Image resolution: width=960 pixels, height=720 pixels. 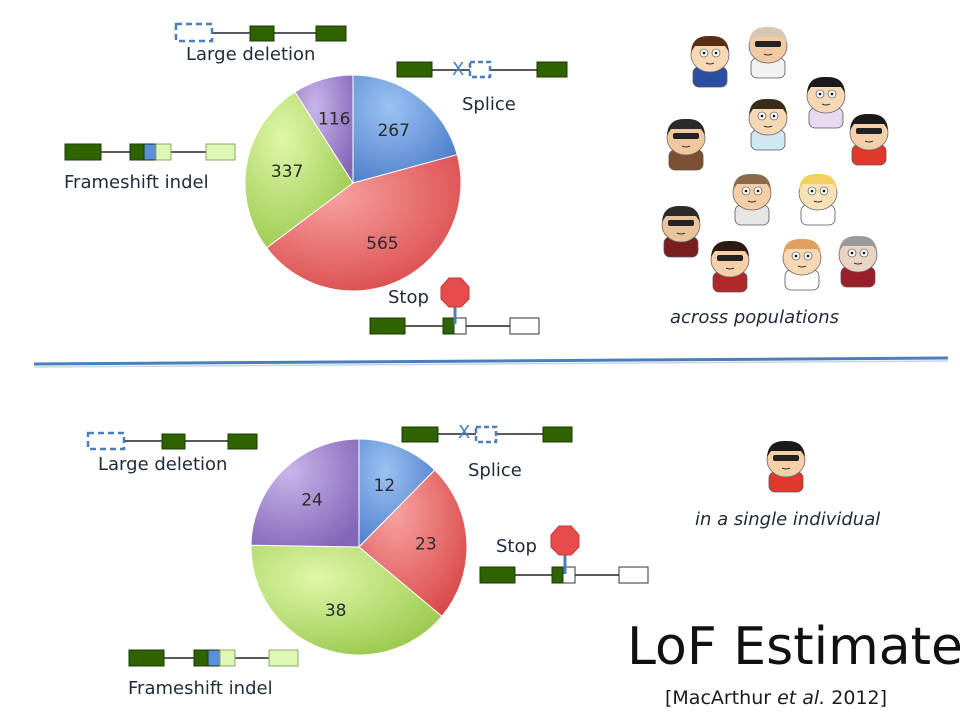 I want to click on frameshift-diagram-top, so click(x=150, y=152).